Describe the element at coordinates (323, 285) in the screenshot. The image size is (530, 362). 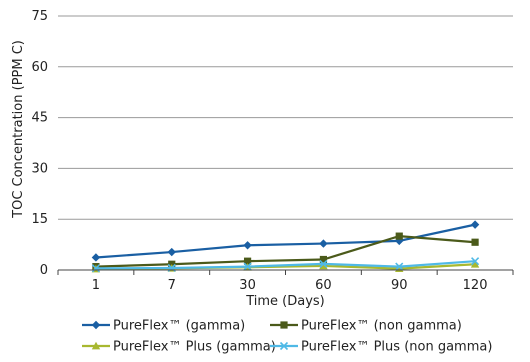
I see `x-tick-label: 60` at that location.